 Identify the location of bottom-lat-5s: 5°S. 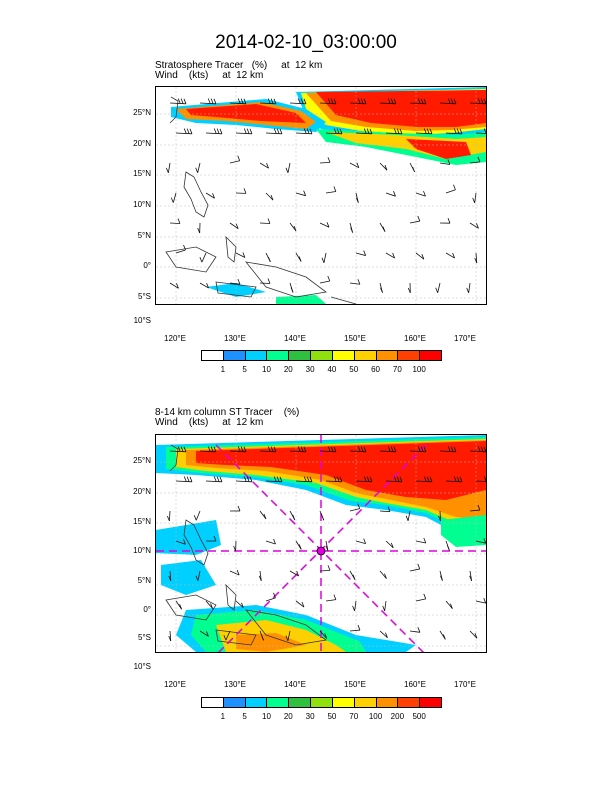
(144, 637).